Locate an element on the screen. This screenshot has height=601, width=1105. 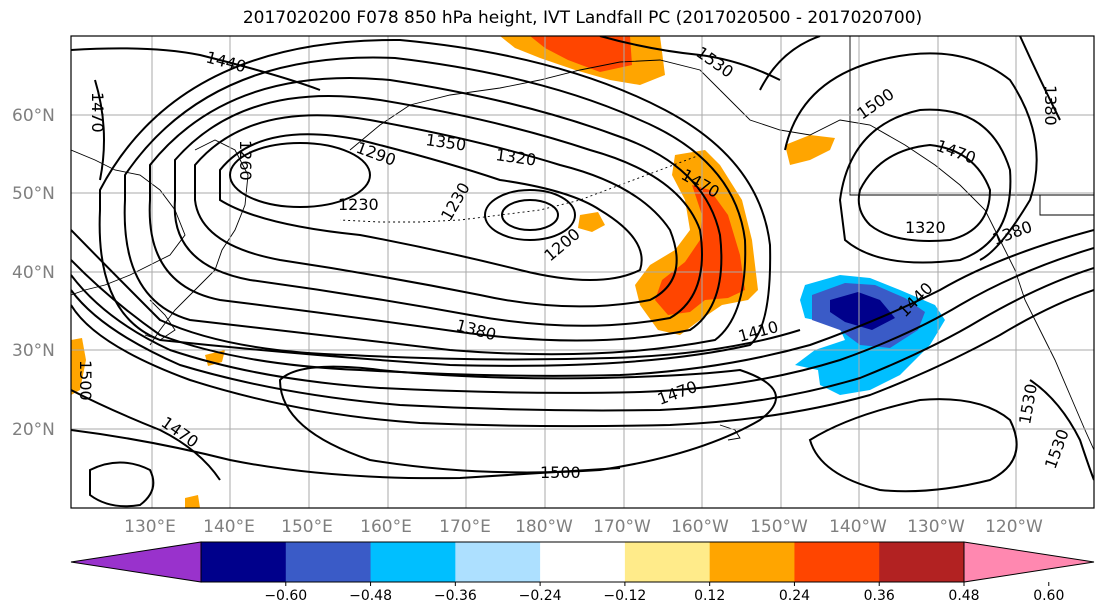
lon-label: 150°W is located at coordinates (779, 527).